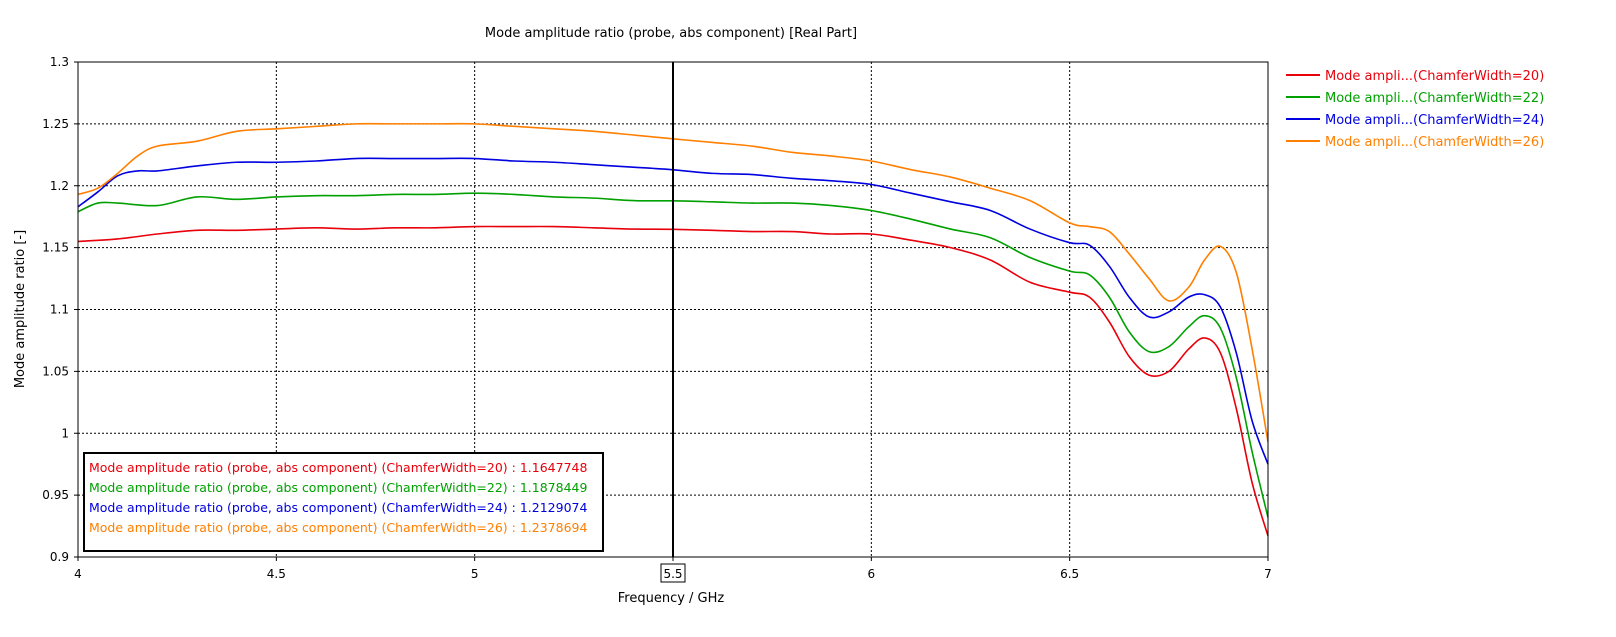 The width and height of the screenshot is (1616, 637). I want to click on y-tick-label: 1.25, so click(55, 124).